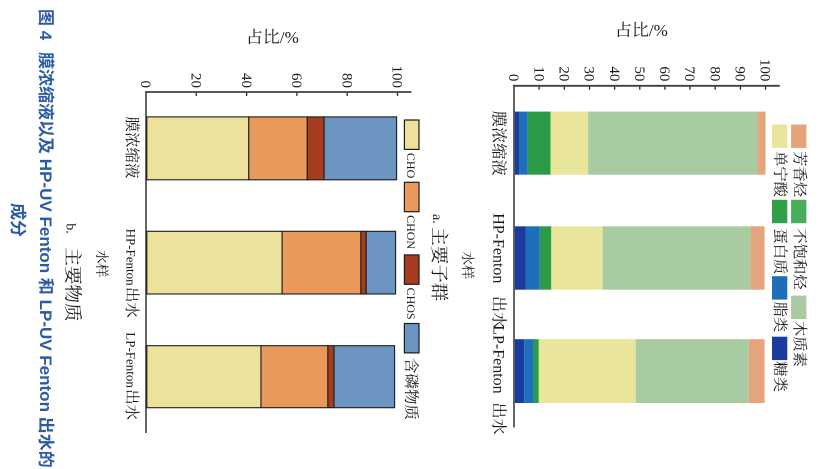 This screenshot has width=818, height=469. Describe the element at coordinates (411, 166) in the screenshot. I see `svg-text: CHO` at that location.